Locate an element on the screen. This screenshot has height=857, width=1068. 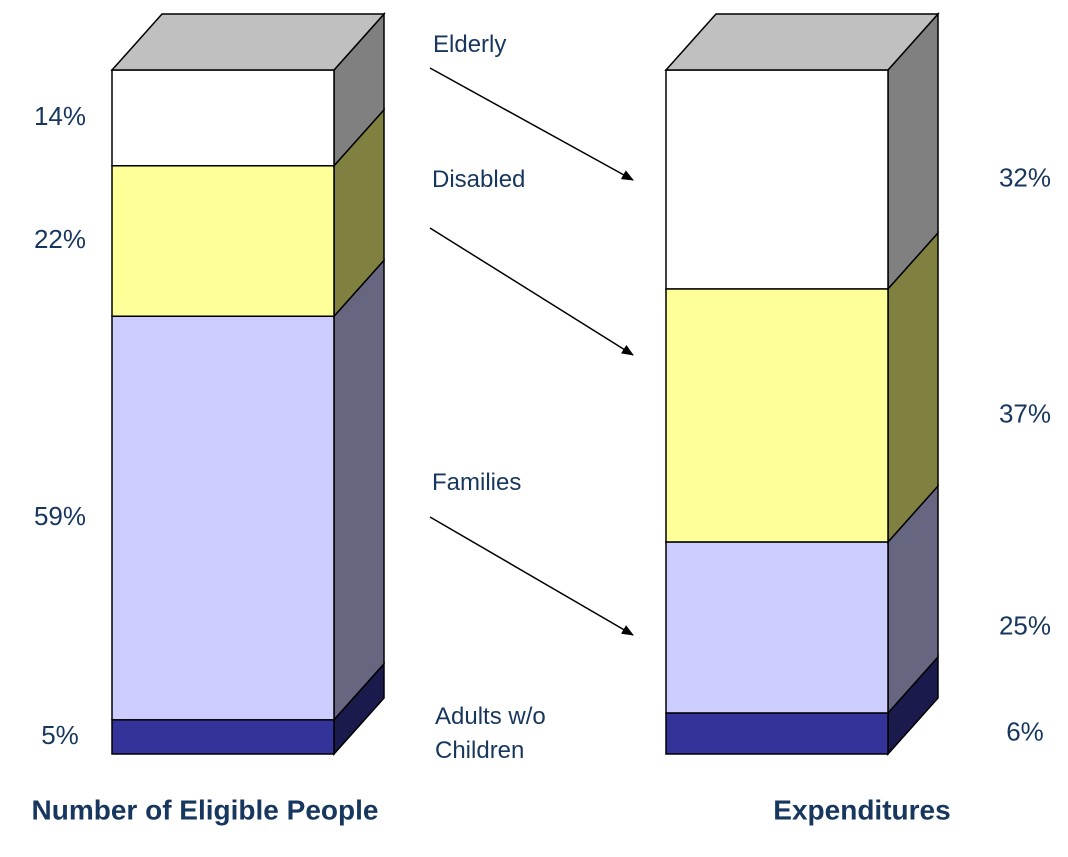
value-label: 14% is located at coordinates (60, 116).